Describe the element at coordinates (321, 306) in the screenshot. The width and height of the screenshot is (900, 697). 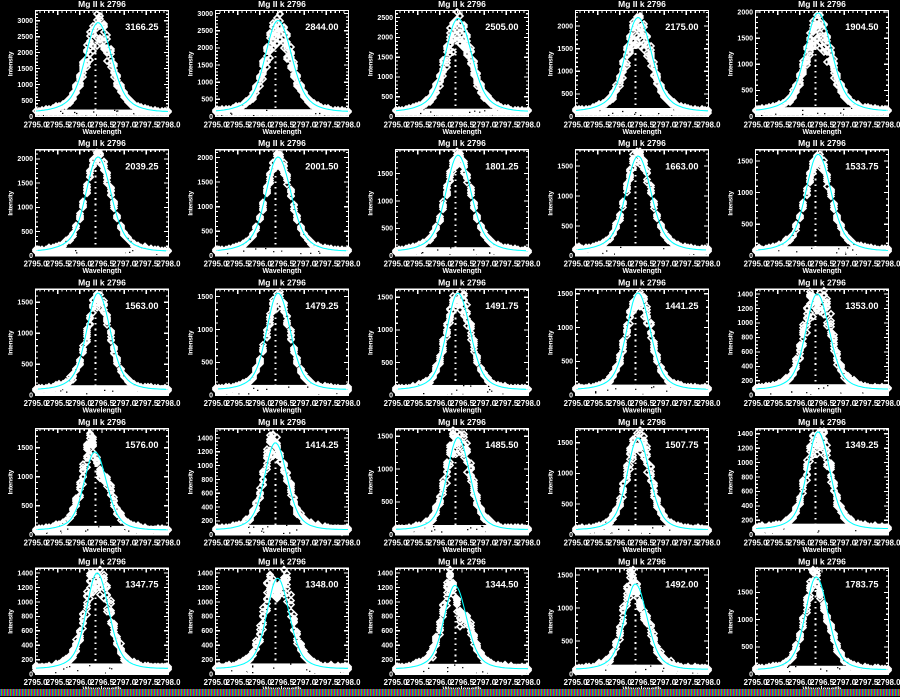
I see `svg-text: 1479.25` at that location.